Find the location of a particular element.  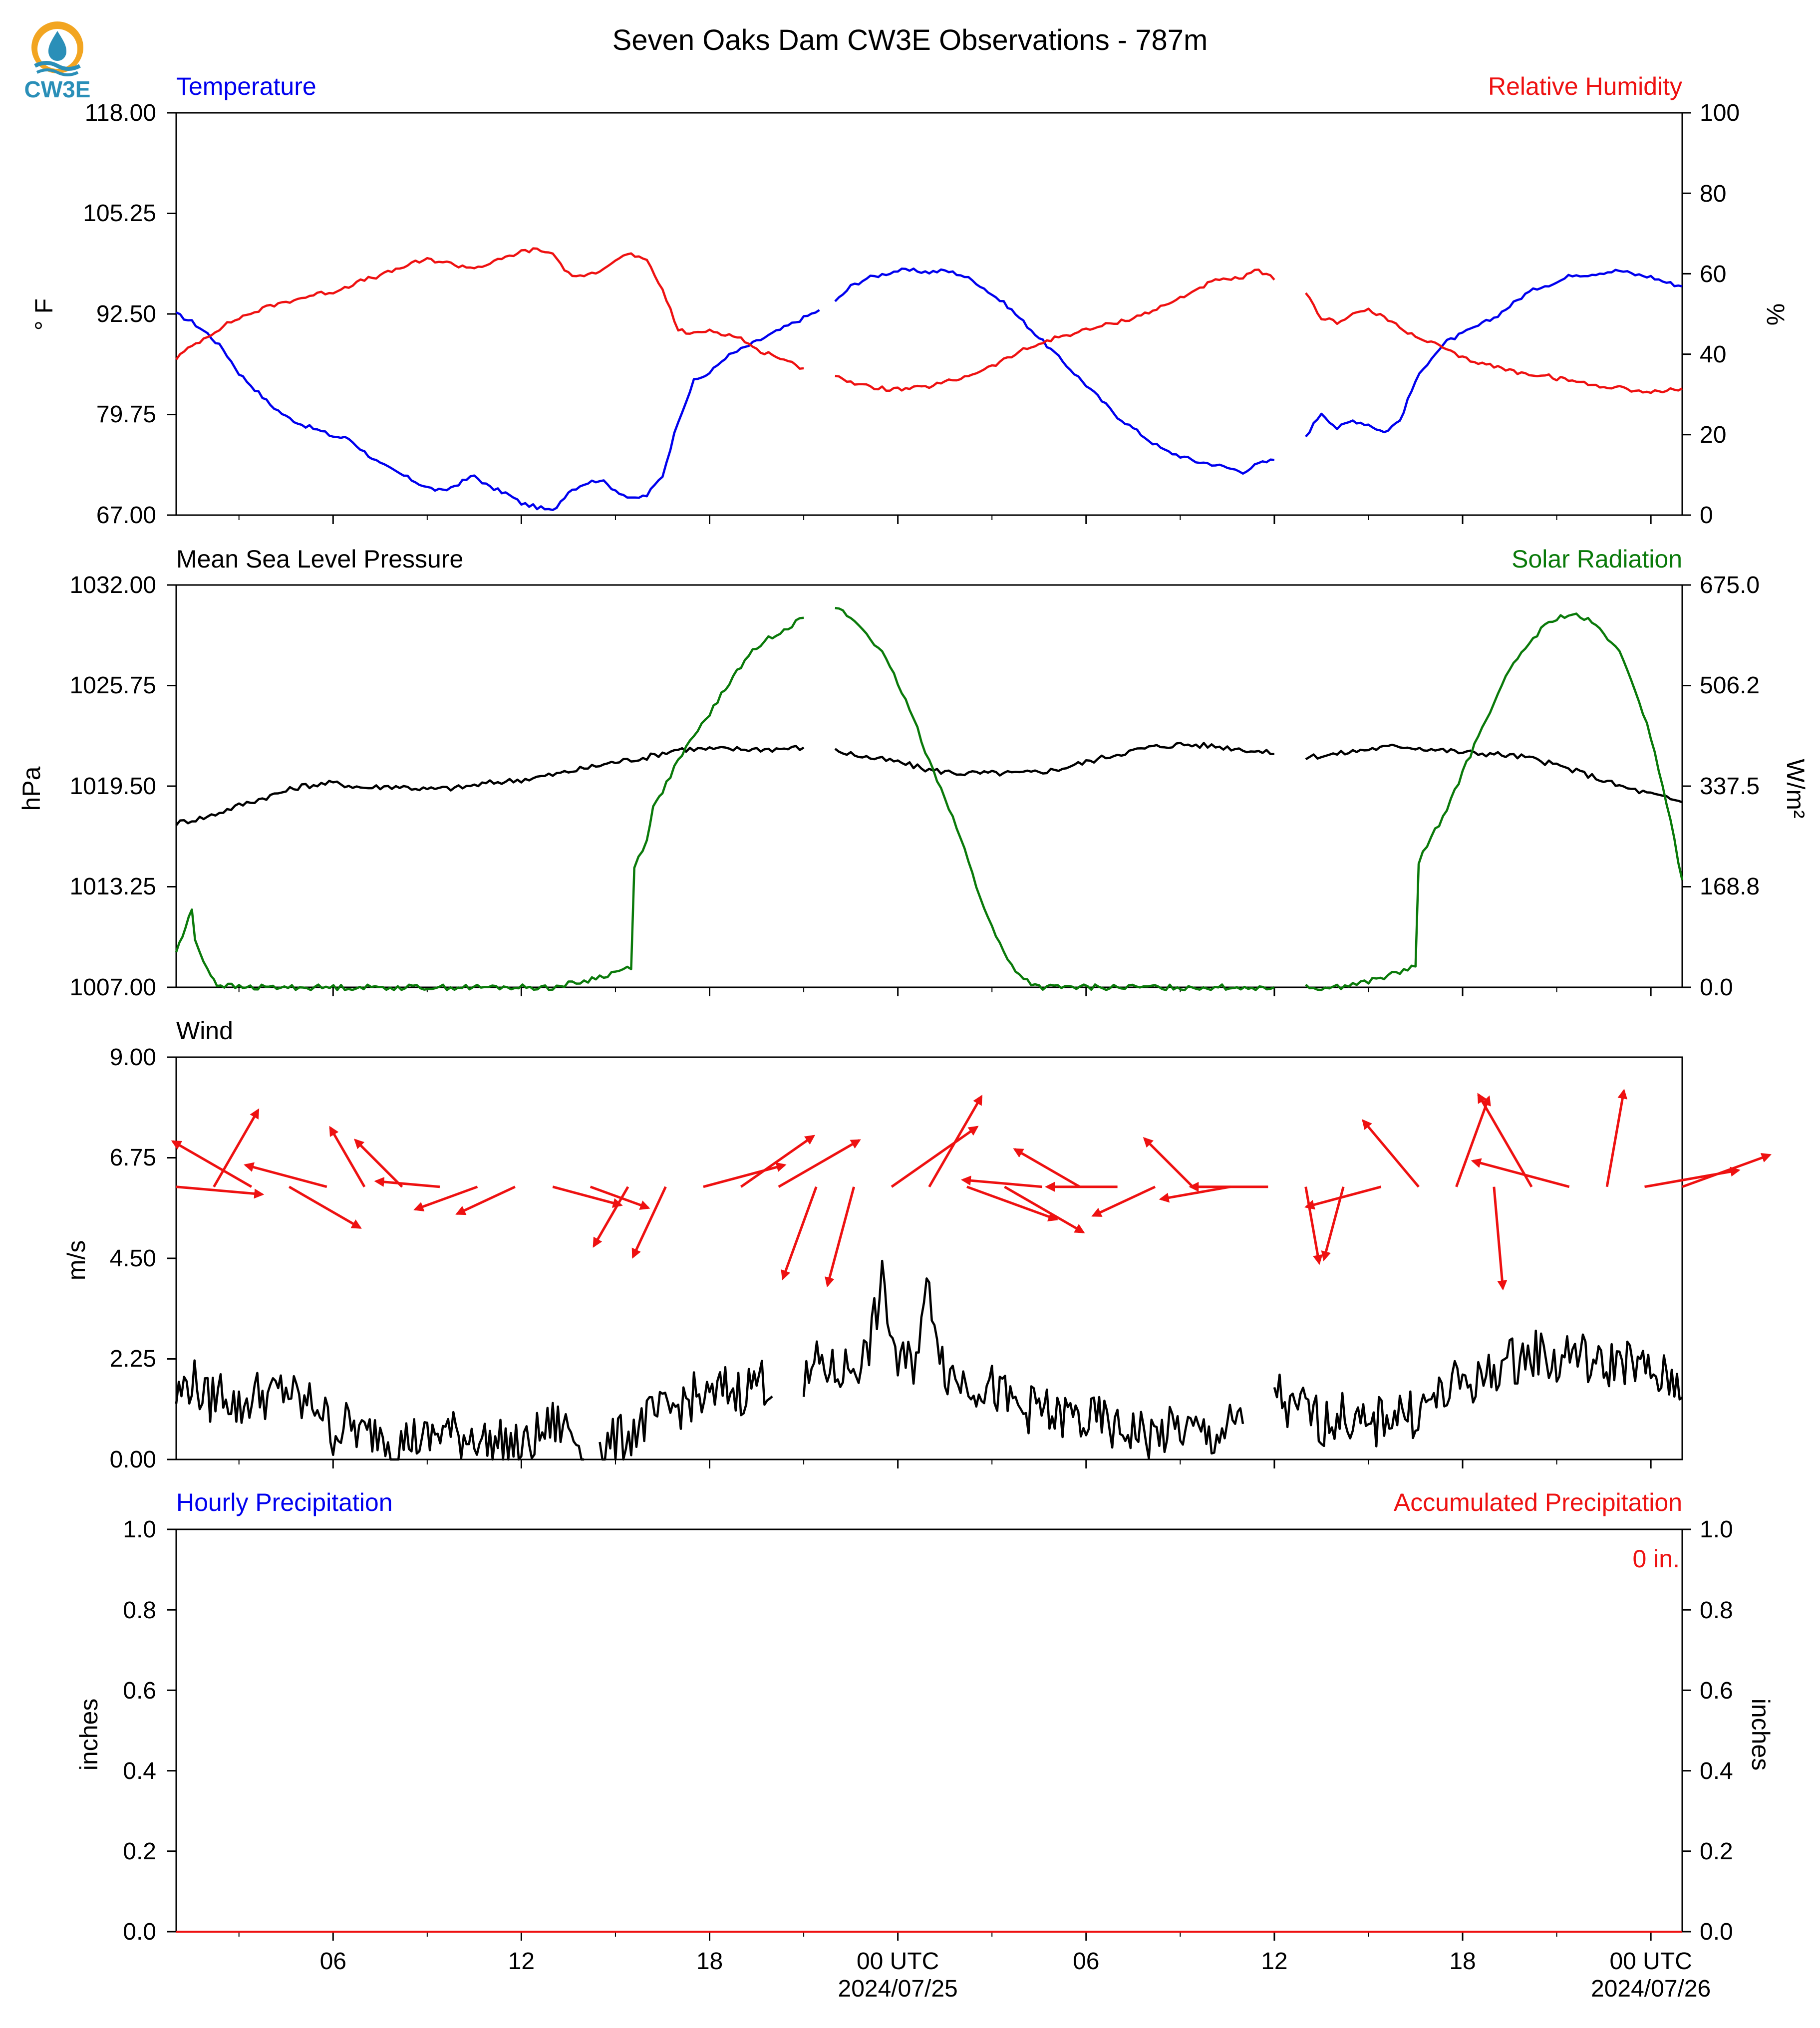

panel-title-temperature: Temperature is located at coordinates (246, 86).